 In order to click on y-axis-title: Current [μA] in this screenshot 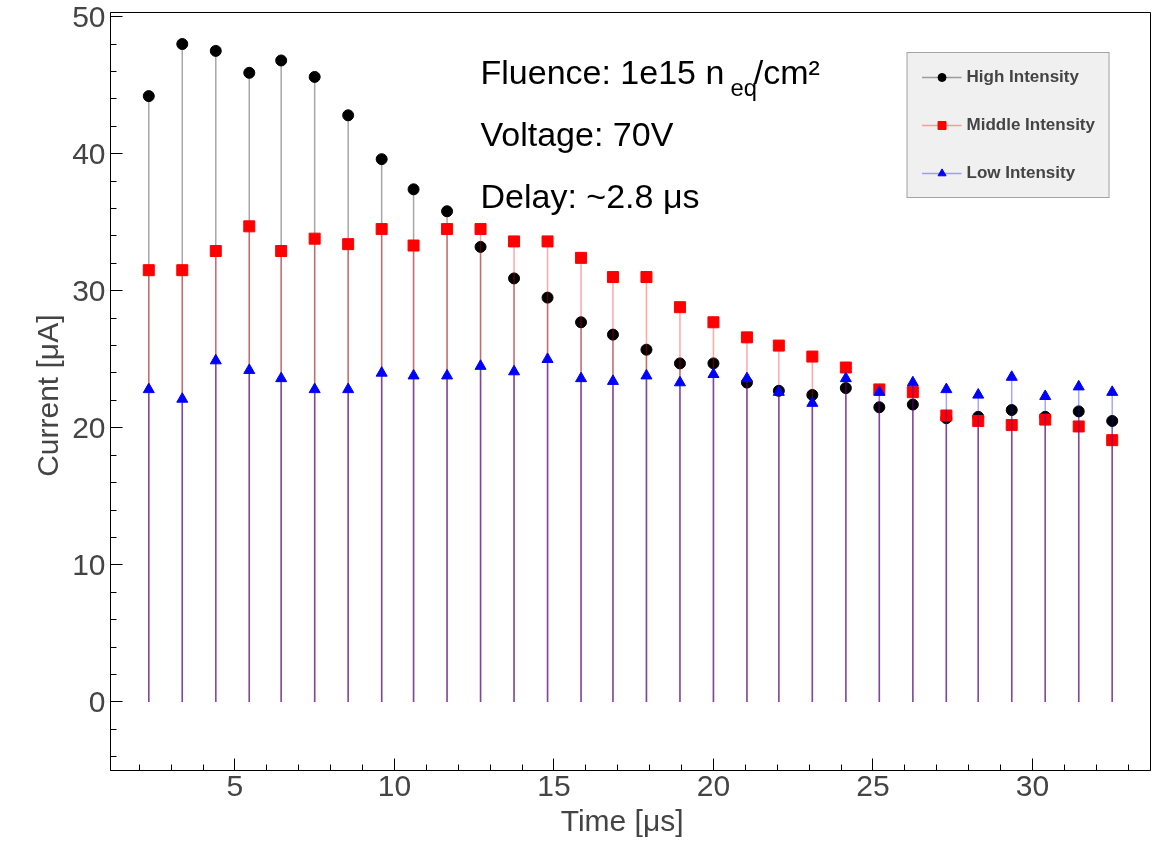, I will do `click(48, 395)`.